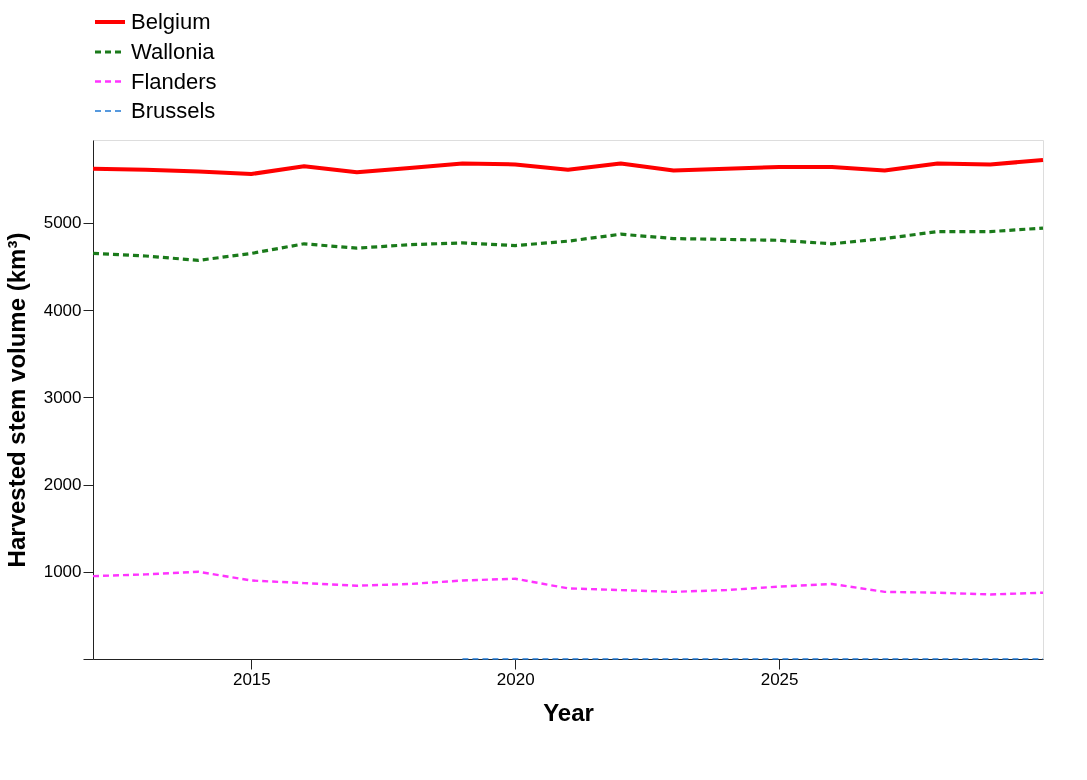 This screenshot has width=1087, height=780. I want to click on y-tick-label: 1000, so click(62, 572).